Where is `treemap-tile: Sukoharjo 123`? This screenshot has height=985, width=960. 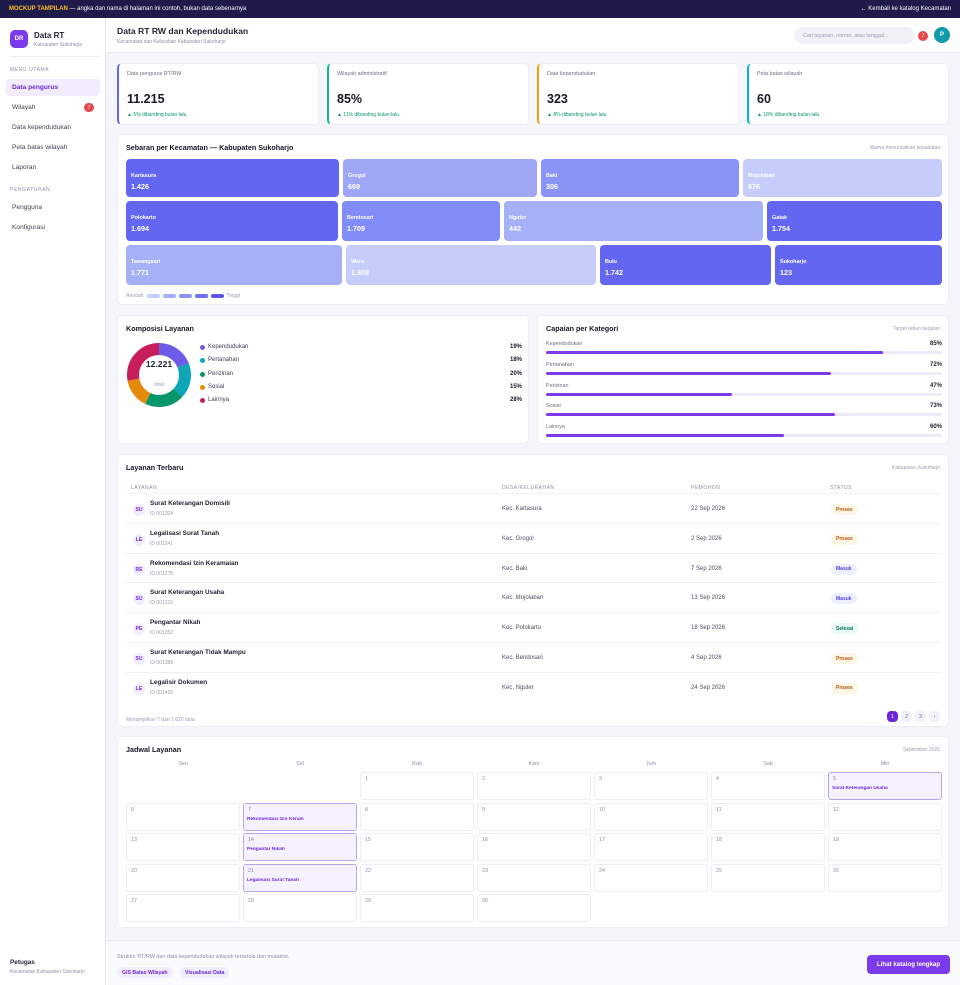 treemap-tile: Sukoharjo 123 is located at coordinates (858, 265).